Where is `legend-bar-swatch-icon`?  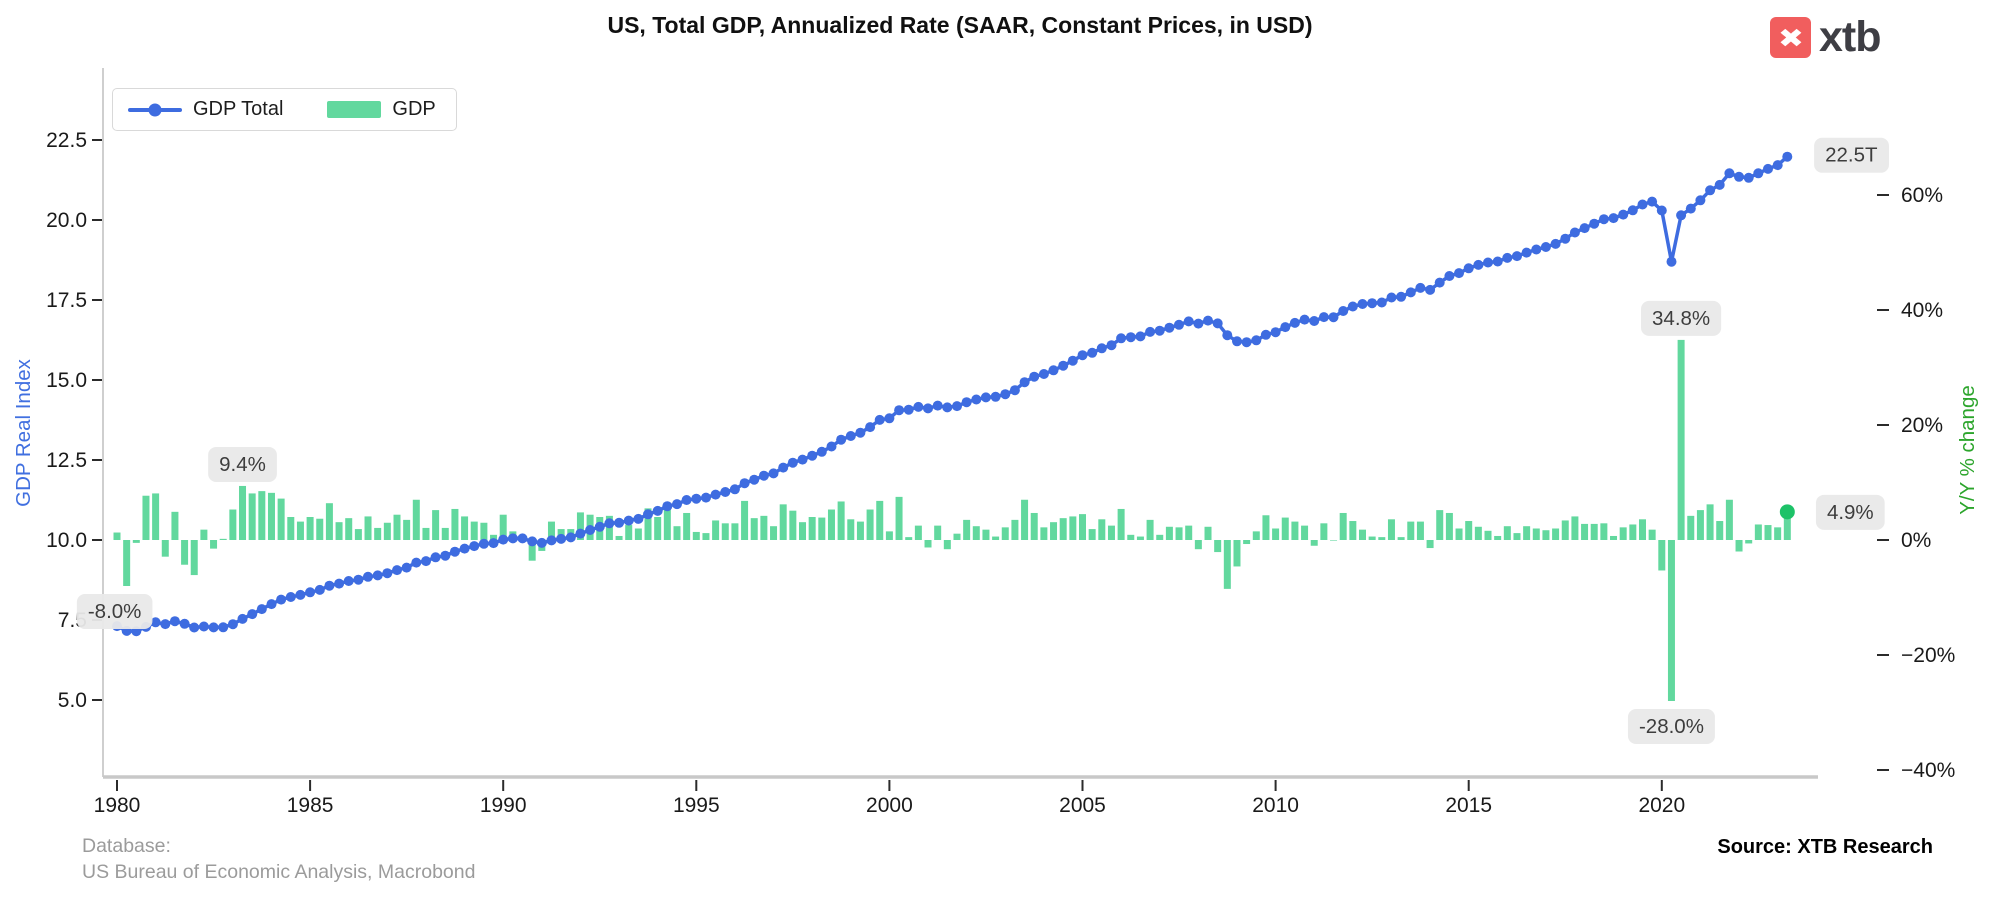 legend-bar-swatch-icon is located at coordinates (354, 109).